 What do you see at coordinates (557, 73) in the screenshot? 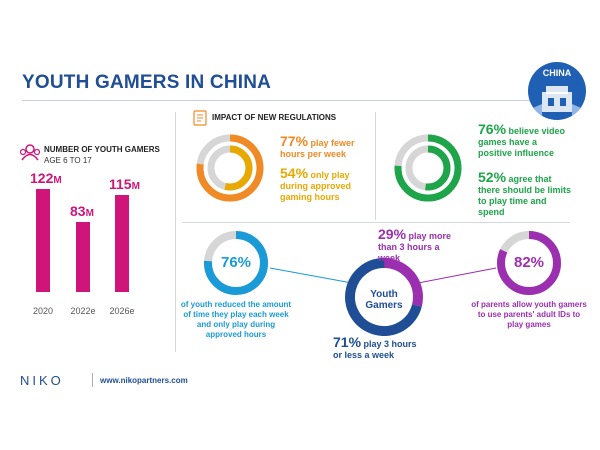
I see `badge-label: CHINA` at bounding box center [557, 73].